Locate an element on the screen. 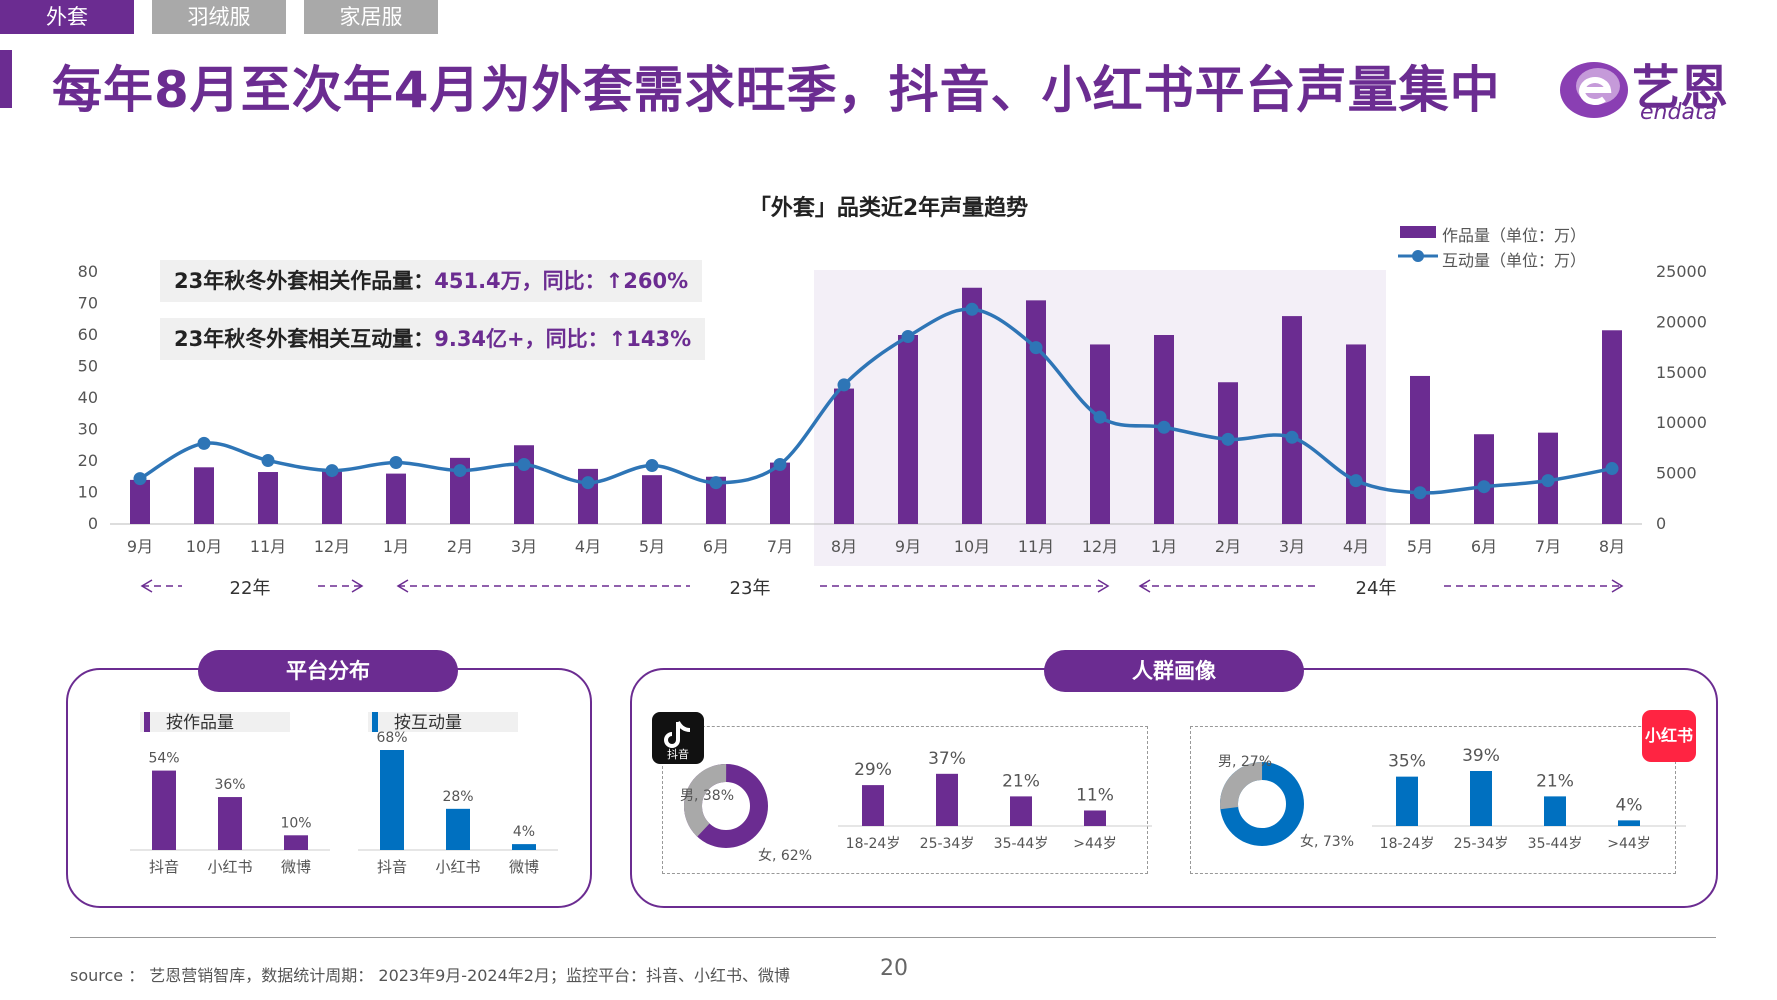 The width and height of the screenshot is (1777, 1000). xhs-male-label: 男, 27% is located at coordinates (1245, 762).